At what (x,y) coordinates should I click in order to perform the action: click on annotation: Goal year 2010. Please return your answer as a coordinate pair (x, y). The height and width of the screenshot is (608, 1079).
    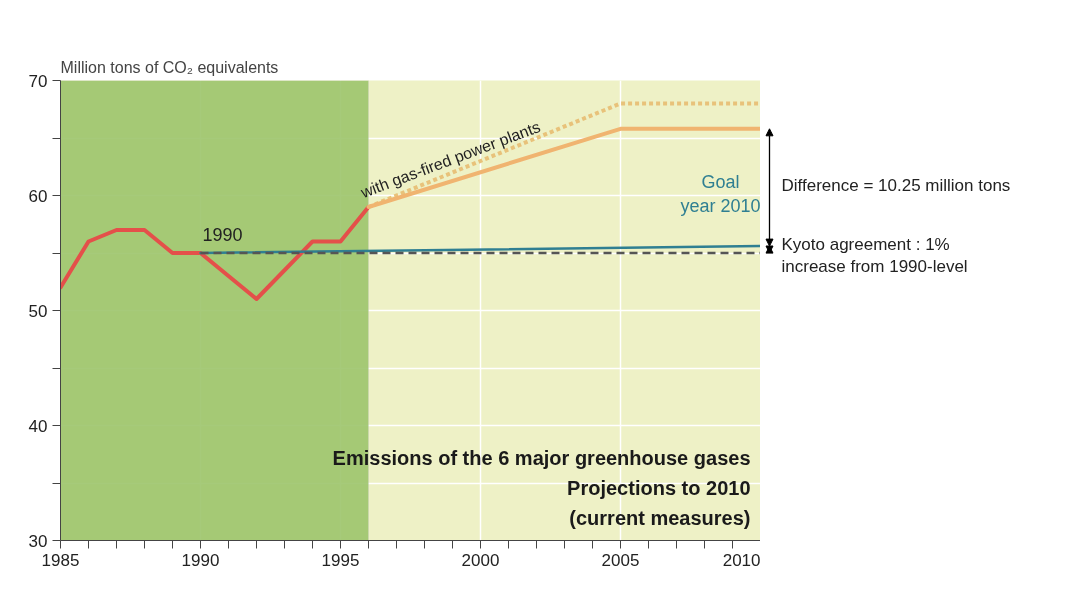
    Looking at the image, I should click on (720, 194).